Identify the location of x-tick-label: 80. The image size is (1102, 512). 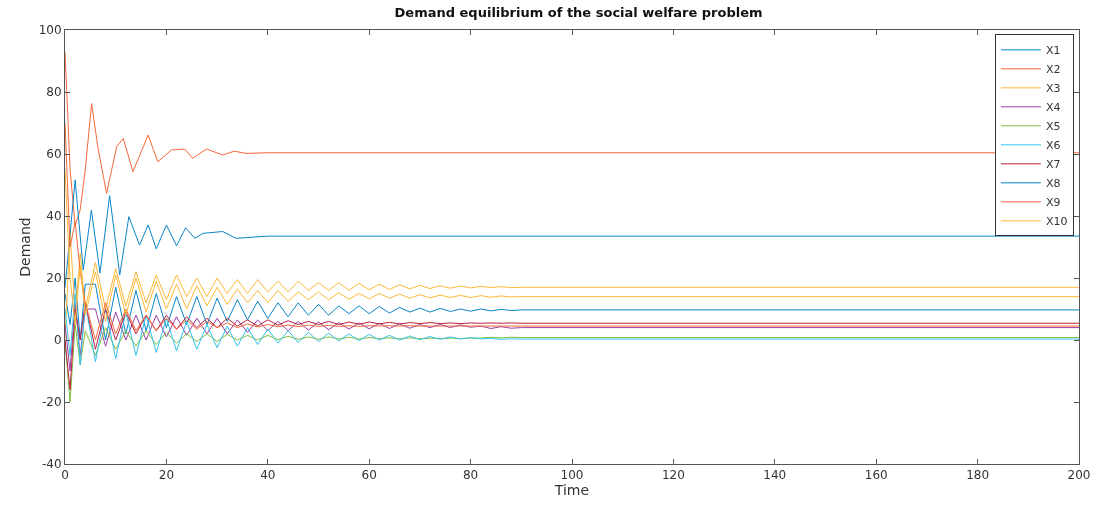
(470, 475).